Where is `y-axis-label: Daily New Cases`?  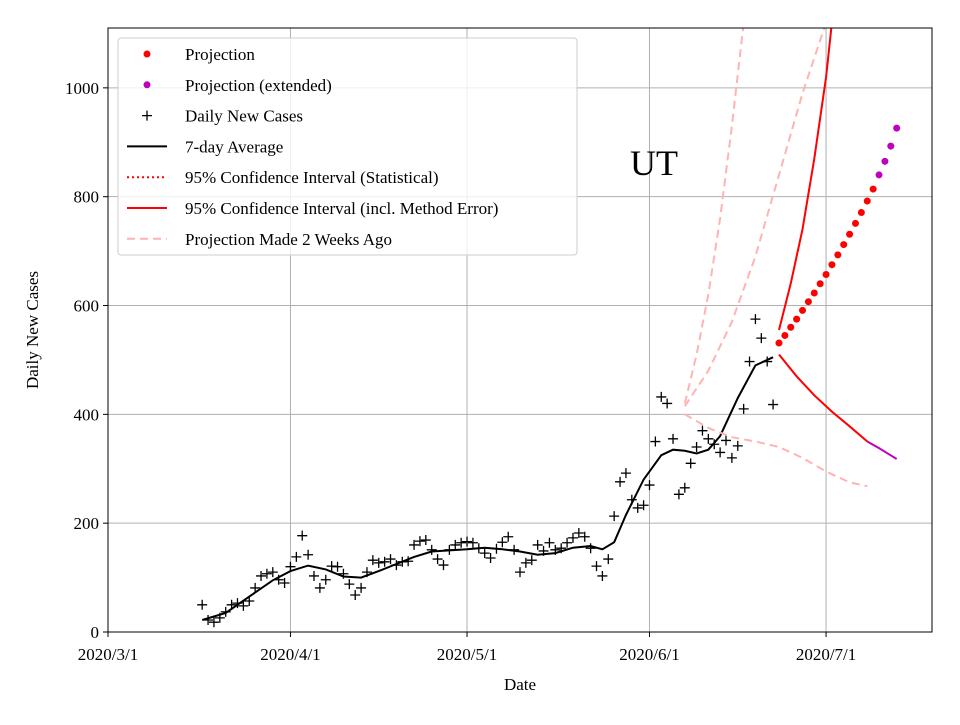
y-axis-label: Daily New Cases is located at coordinates (32, 330).